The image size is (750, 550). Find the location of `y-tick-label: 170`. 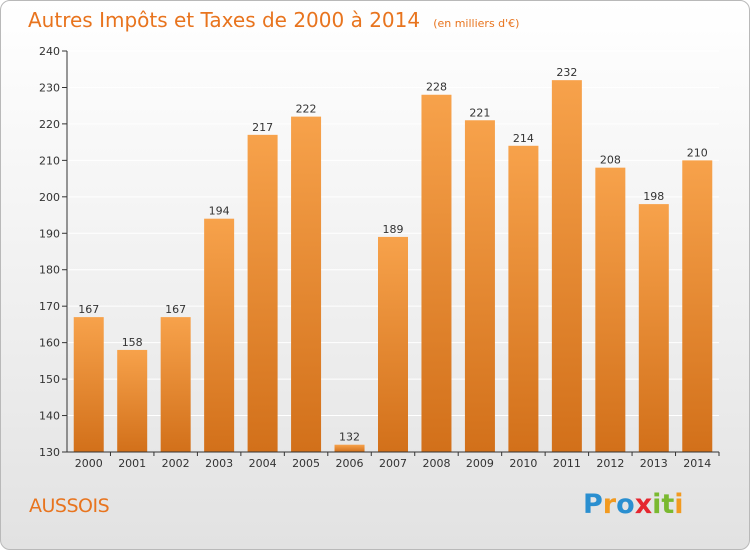

y-tick-label: 170 is located at coordinates (49, 306).